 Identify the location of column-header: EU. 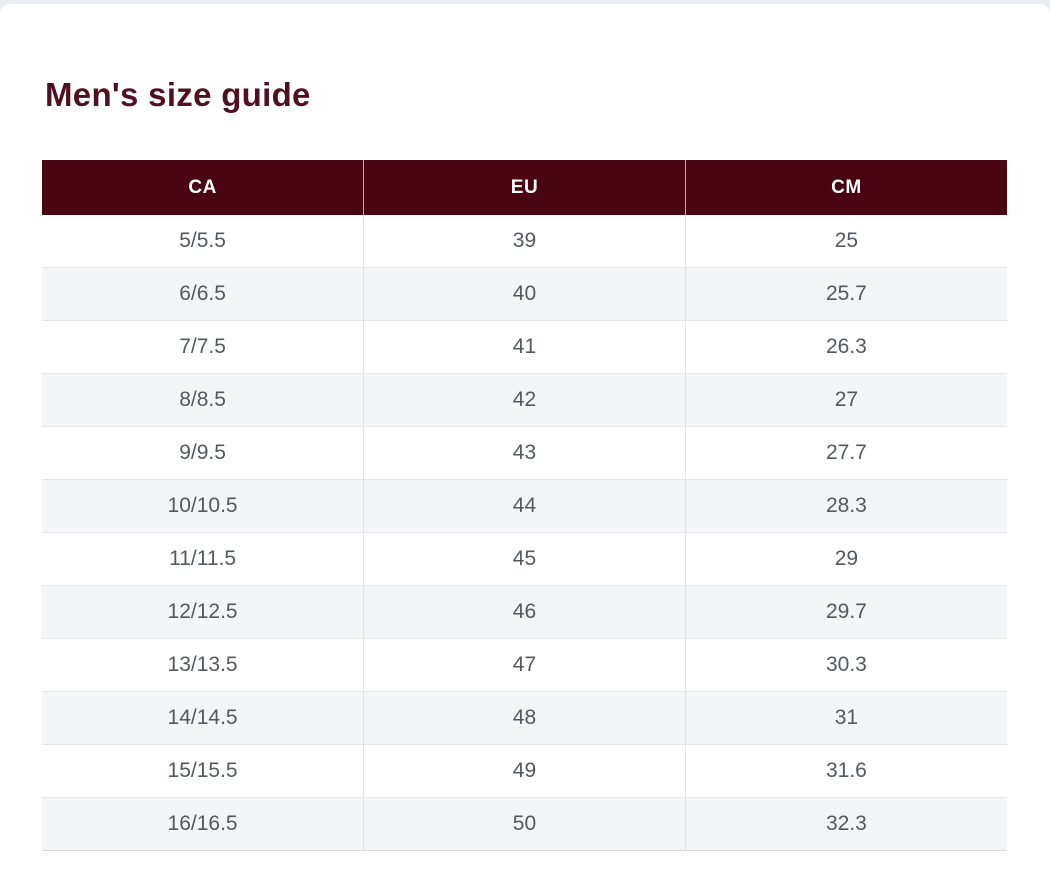
(524, 187).